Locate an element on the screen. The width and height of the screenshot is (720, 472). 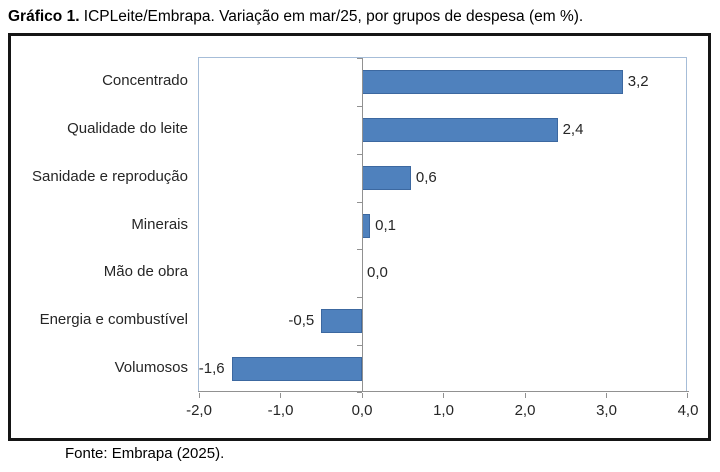
category-label: Energia e combustível is located at coordinates (113, 320).